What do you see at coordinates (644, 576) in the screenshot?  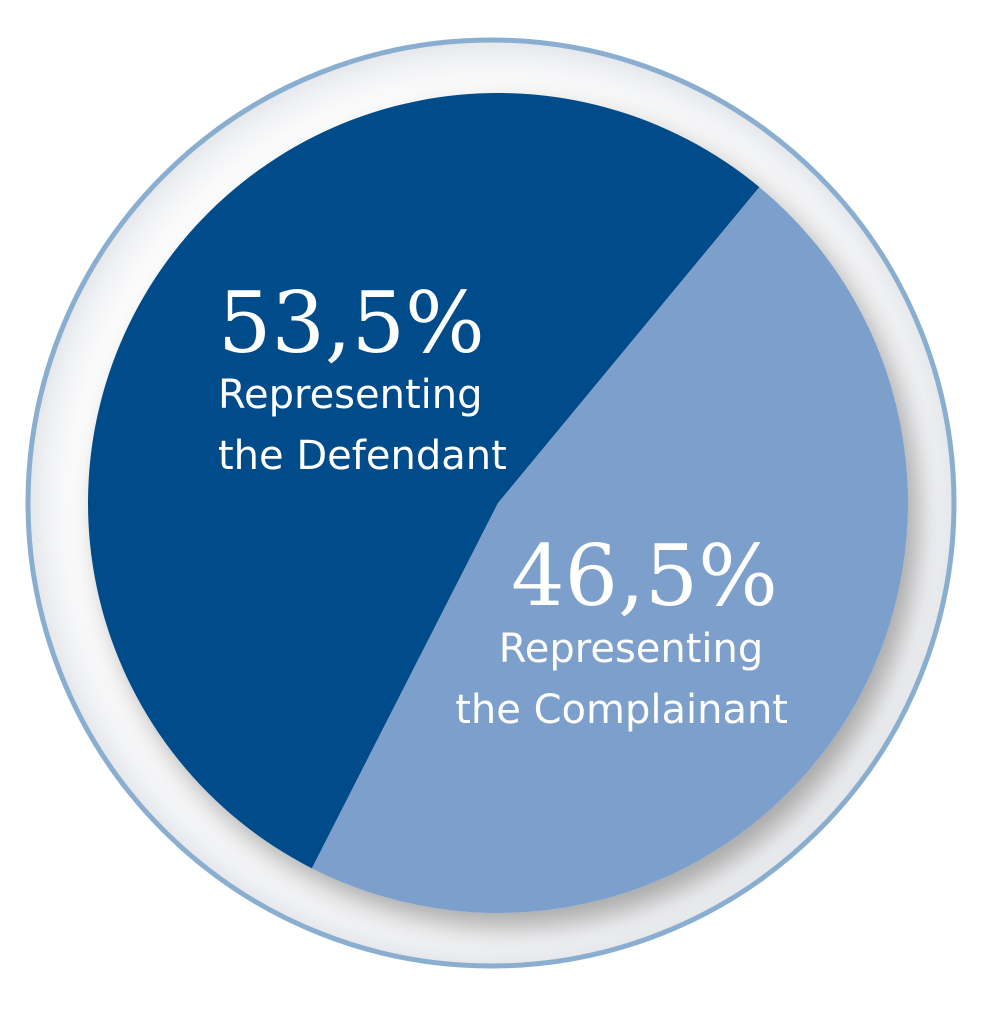 I see `slice-complainant-value: 46,5%` at bounding box center [644, 576].